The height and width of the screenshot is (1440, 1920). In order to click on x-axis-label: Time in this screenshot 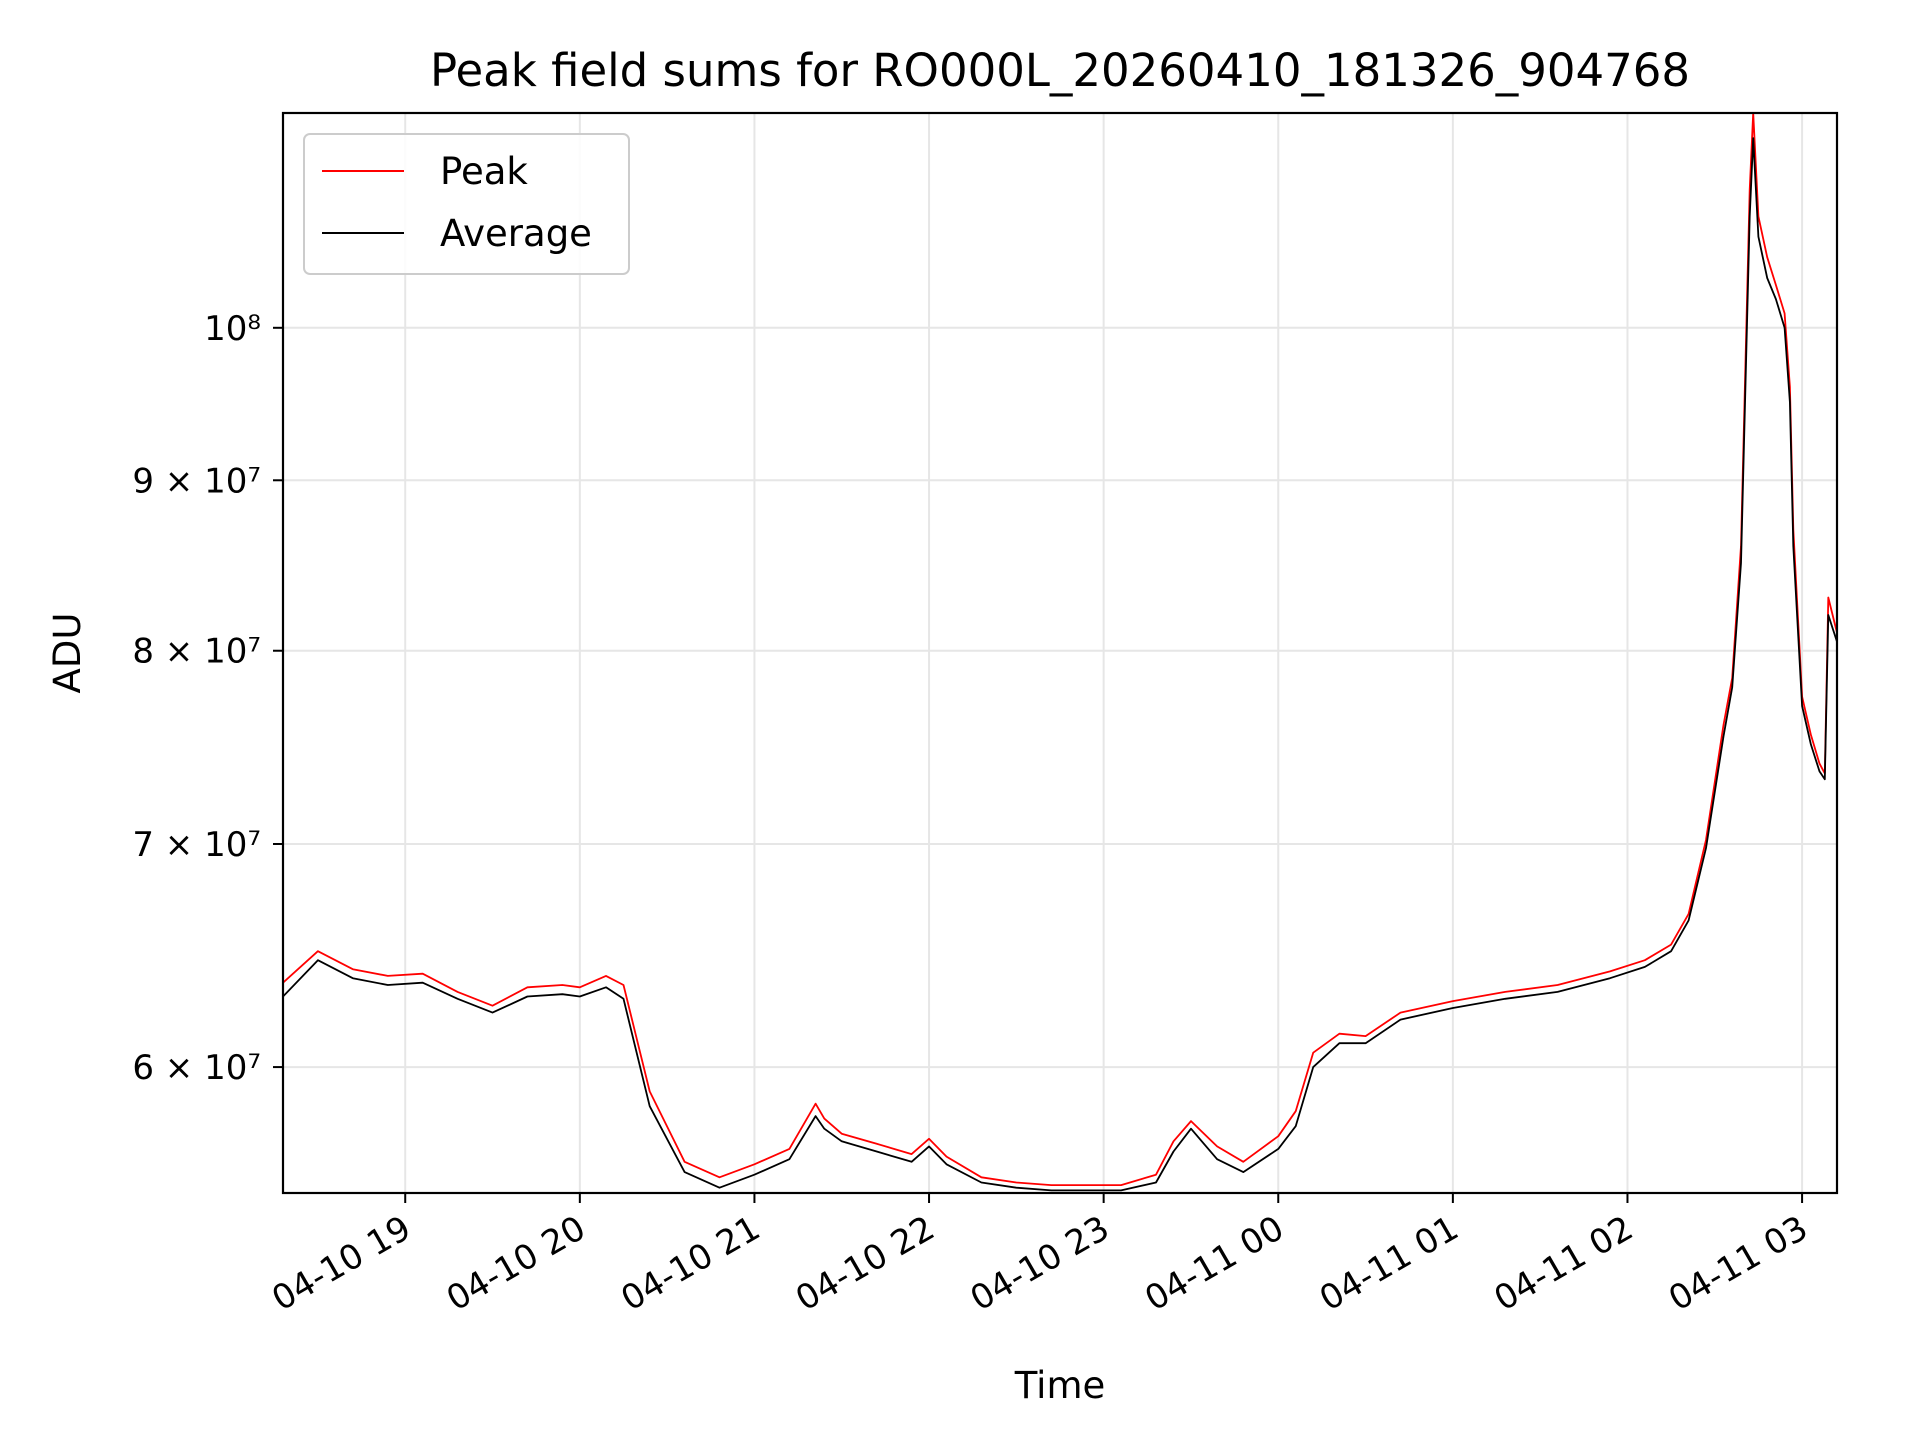, I will do `click(1060, 1385)`.